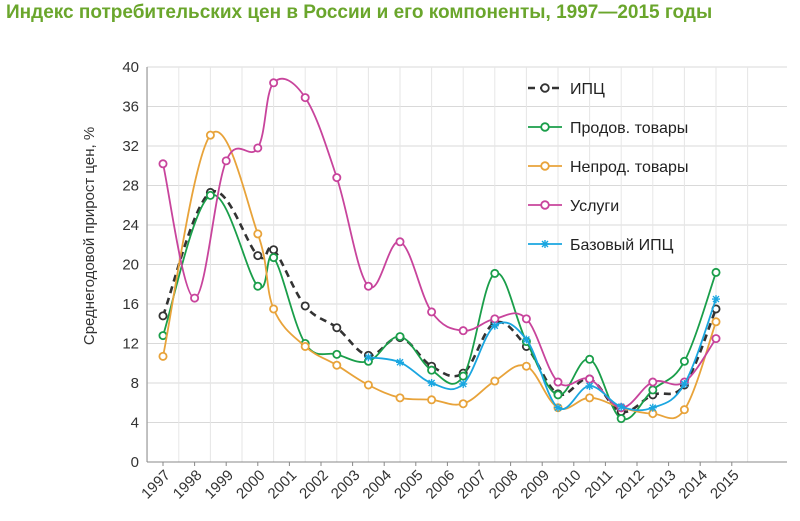 The image size is (800, 521). What do you see at coordinates (89, 236) in the screenshot?
I see `y-axis-title: Среднегодовой прирост цен, %` at bounding box center [89, 236].